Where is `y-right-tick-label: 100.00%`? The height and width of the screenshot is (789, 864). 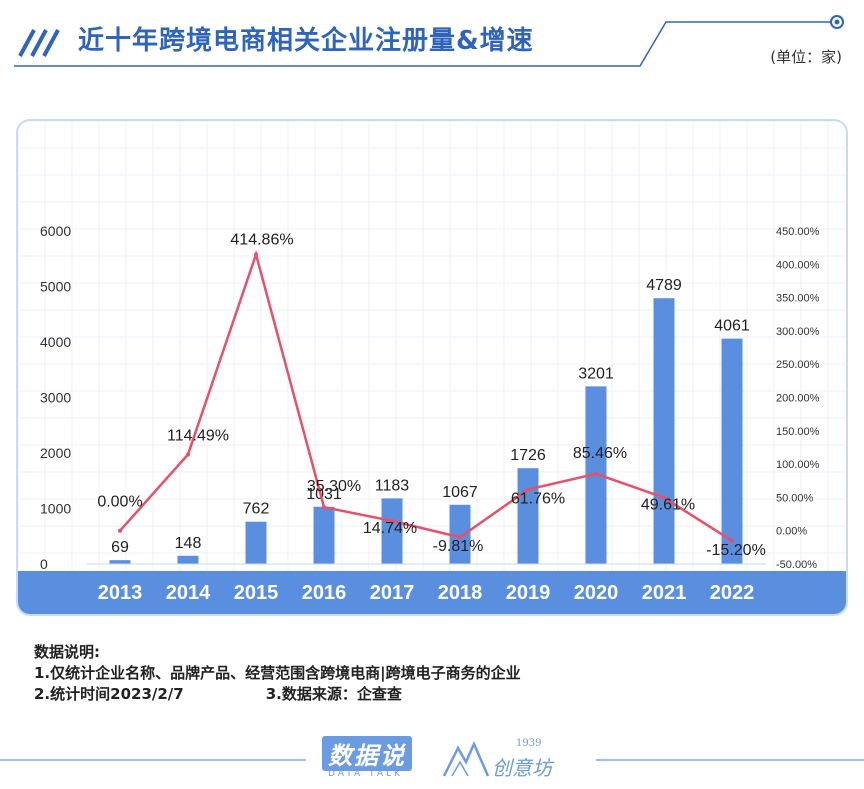
y-right-tick-label: 100.00% is located at coordinates (798, 465).